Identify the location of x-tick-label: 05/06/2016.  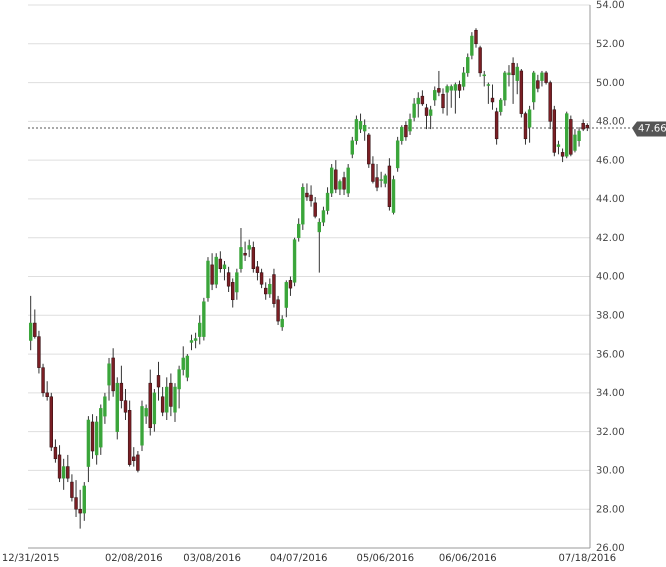
(385, 558).